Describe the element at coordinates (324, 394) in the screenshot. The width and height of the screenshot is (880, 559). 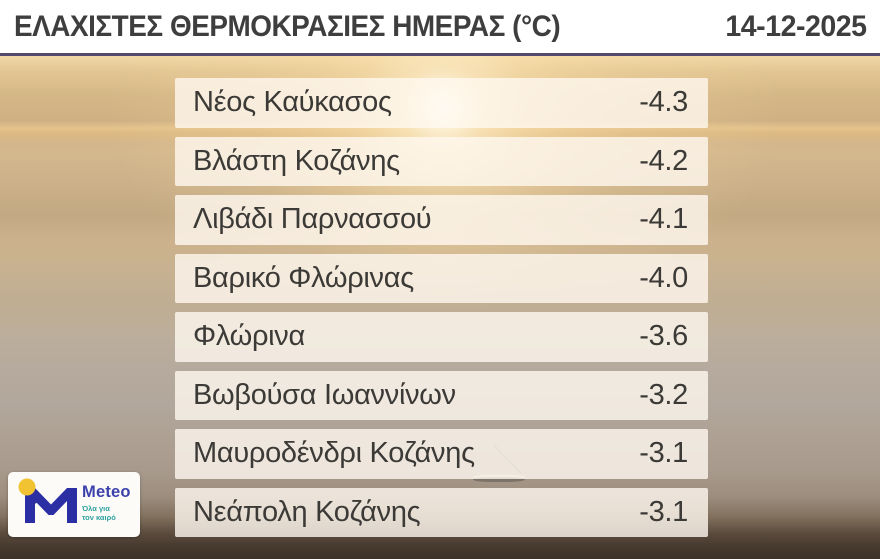
I see `location-label: Βωβούσα Ιωαννίνων` at that location.